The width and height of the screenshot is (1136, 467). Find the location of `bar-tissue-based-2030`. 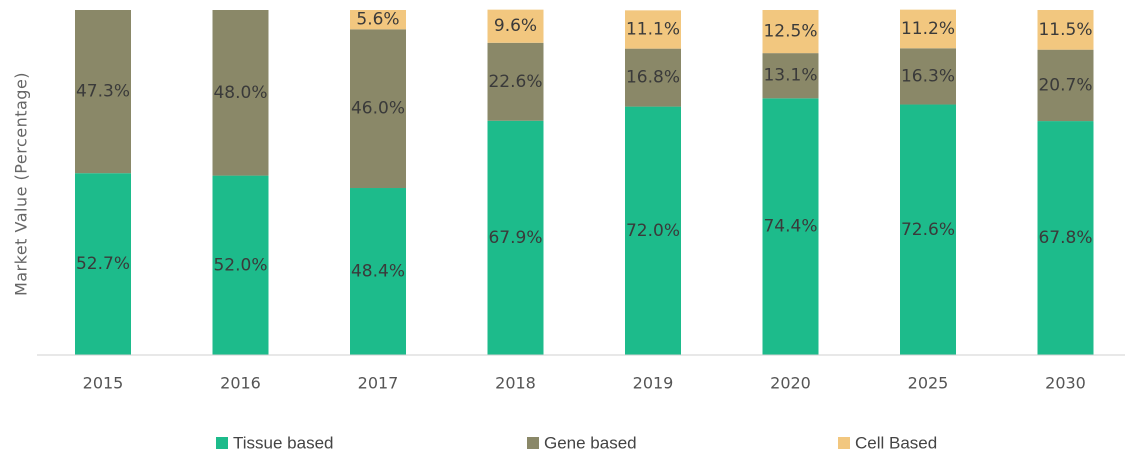

bar-tissue-based-2030 is located at coordinates (1065, 238).